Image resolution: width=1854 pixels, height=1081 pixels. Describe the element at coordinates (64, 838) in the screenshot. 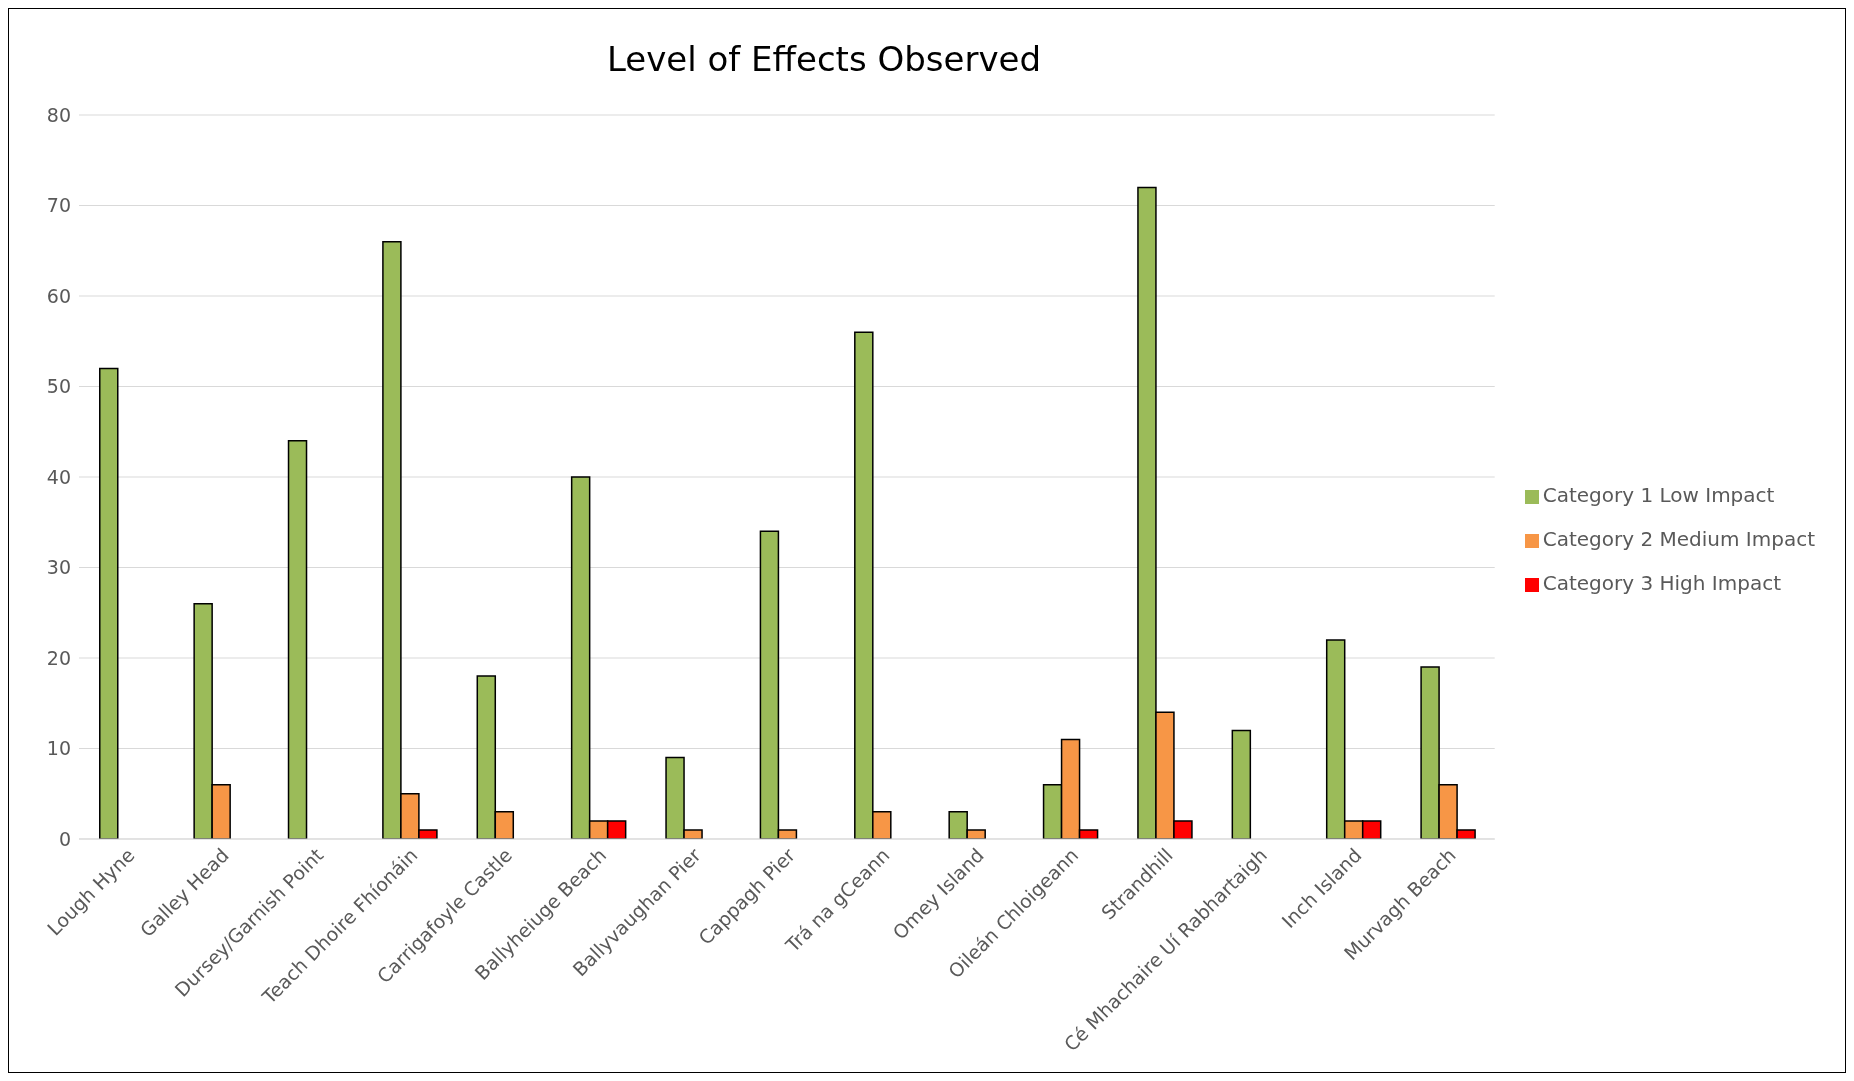

I see `y-tick-label: 0` at that location.